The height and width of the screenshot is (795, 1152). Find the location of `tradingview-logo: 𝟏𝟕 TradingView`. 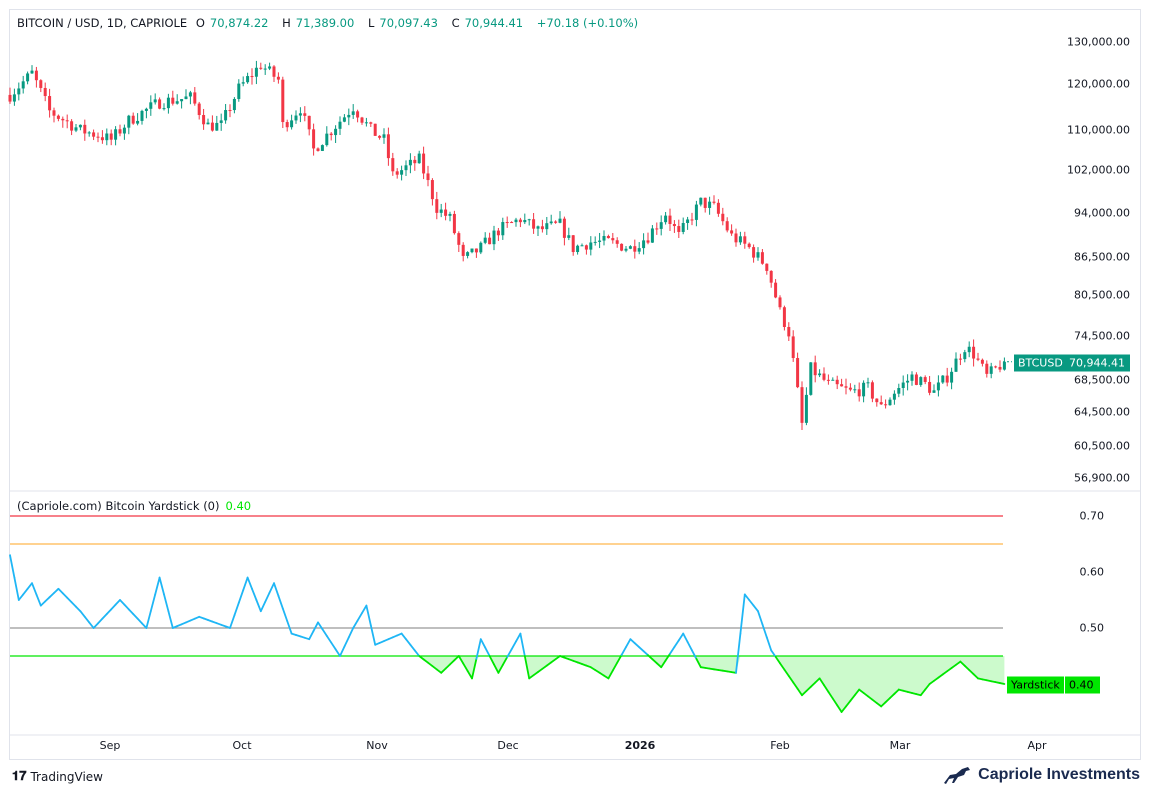

tradingview-logo: 𝟏𝟕 TradingView is located at coordinates (57, 776).